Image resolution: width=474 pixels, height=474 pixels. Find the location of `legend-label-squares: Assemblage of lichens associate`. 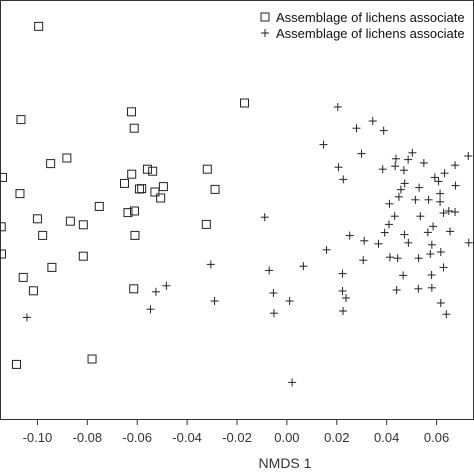

legend-label-squares: Assemblage of lichens associate is located at coordinates (370, 17).